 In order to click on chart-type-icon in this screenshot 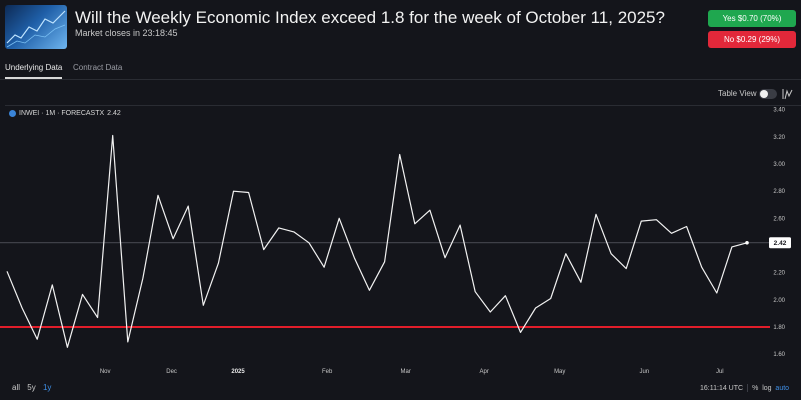, I will do `click(787, 94)`.